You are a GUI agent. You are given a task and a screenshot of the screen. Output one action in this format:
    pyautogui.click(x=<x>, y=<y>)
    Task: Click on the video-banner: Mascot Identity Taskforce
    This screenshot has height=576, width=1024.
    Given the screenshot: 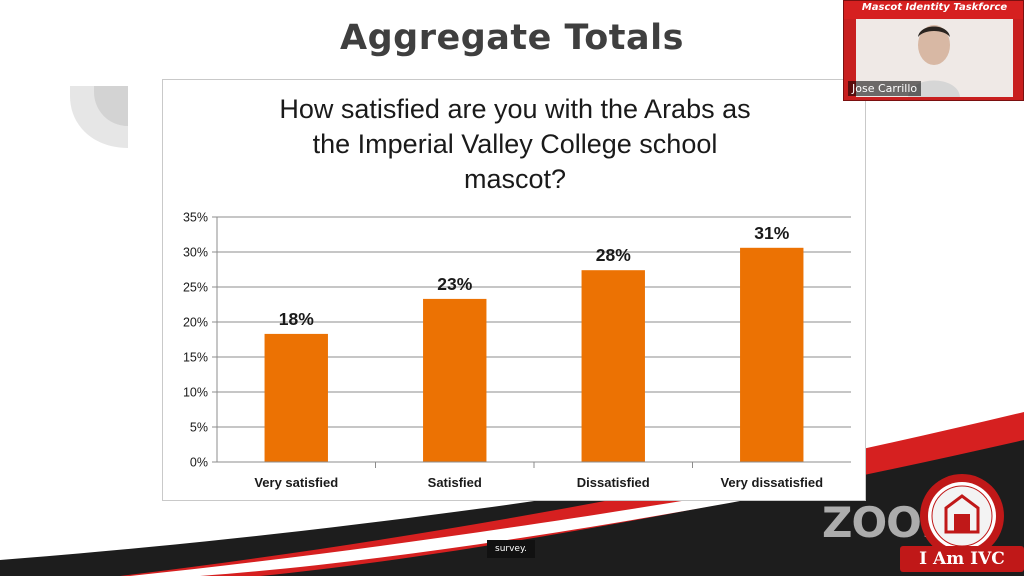 What is the action you would take?
    pyautogui.click(x=933, y=10)
    